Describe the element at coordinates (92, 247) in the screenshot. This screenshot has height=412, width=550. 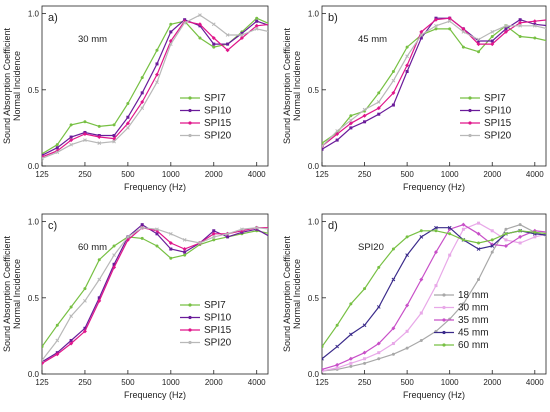
I see `panel-caption: 60 mm` at that location.